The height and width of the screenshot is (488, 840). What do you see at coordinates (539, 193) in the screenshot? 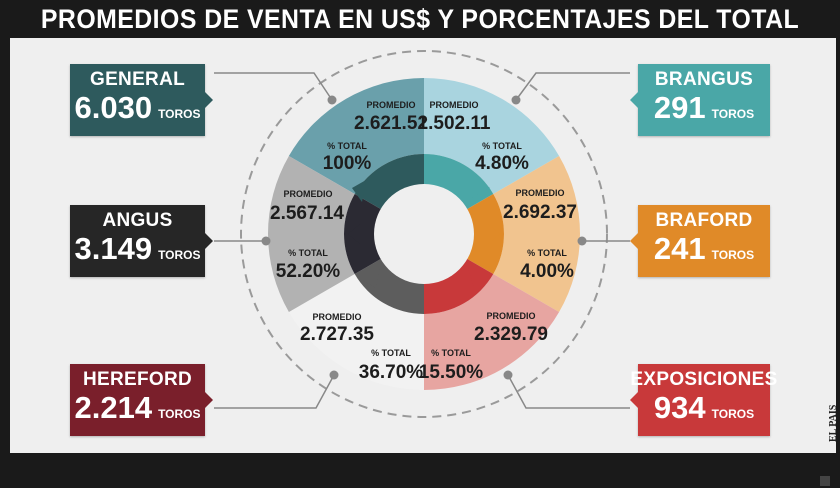
I see `braford-promedio-label: PROMEDIO` at bounding box center [539, 193].